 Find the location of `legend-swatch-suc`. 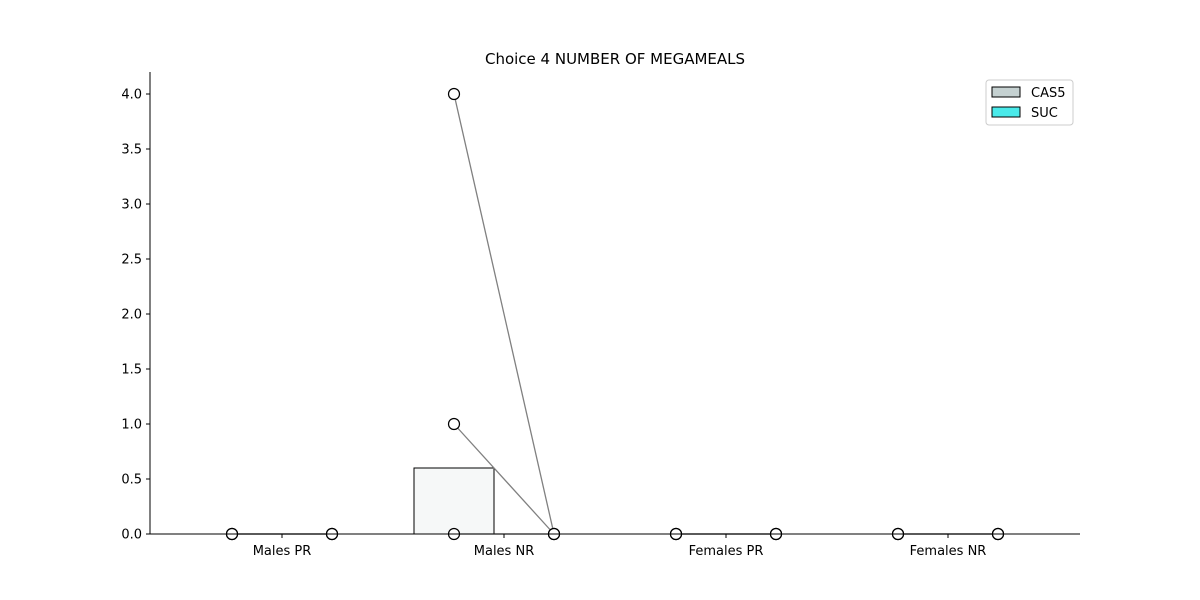

legend-swatch-suc is located at coordinates (1006, 112).